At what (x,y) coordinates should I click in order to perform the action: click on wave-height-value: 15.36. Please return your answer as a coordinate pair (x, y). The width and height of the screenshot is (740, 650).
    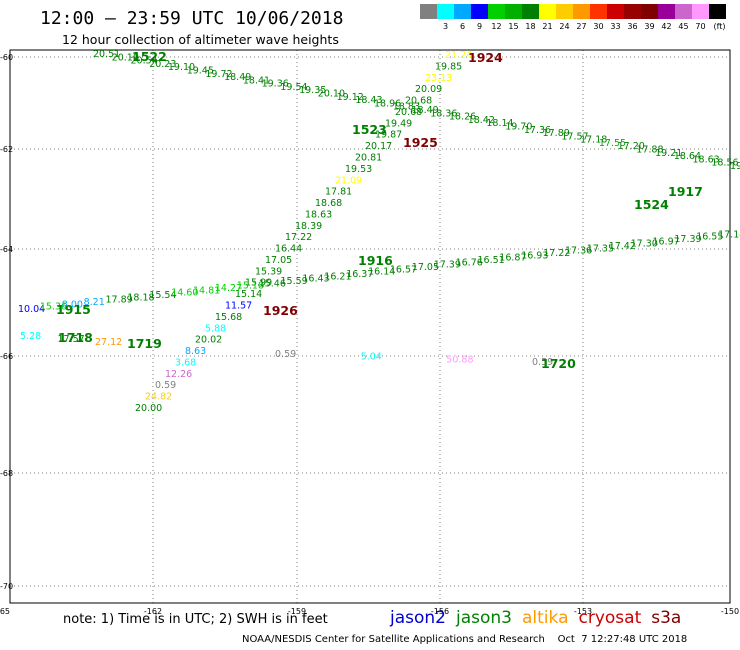
    Looking at the image, I should click on (53, 307).